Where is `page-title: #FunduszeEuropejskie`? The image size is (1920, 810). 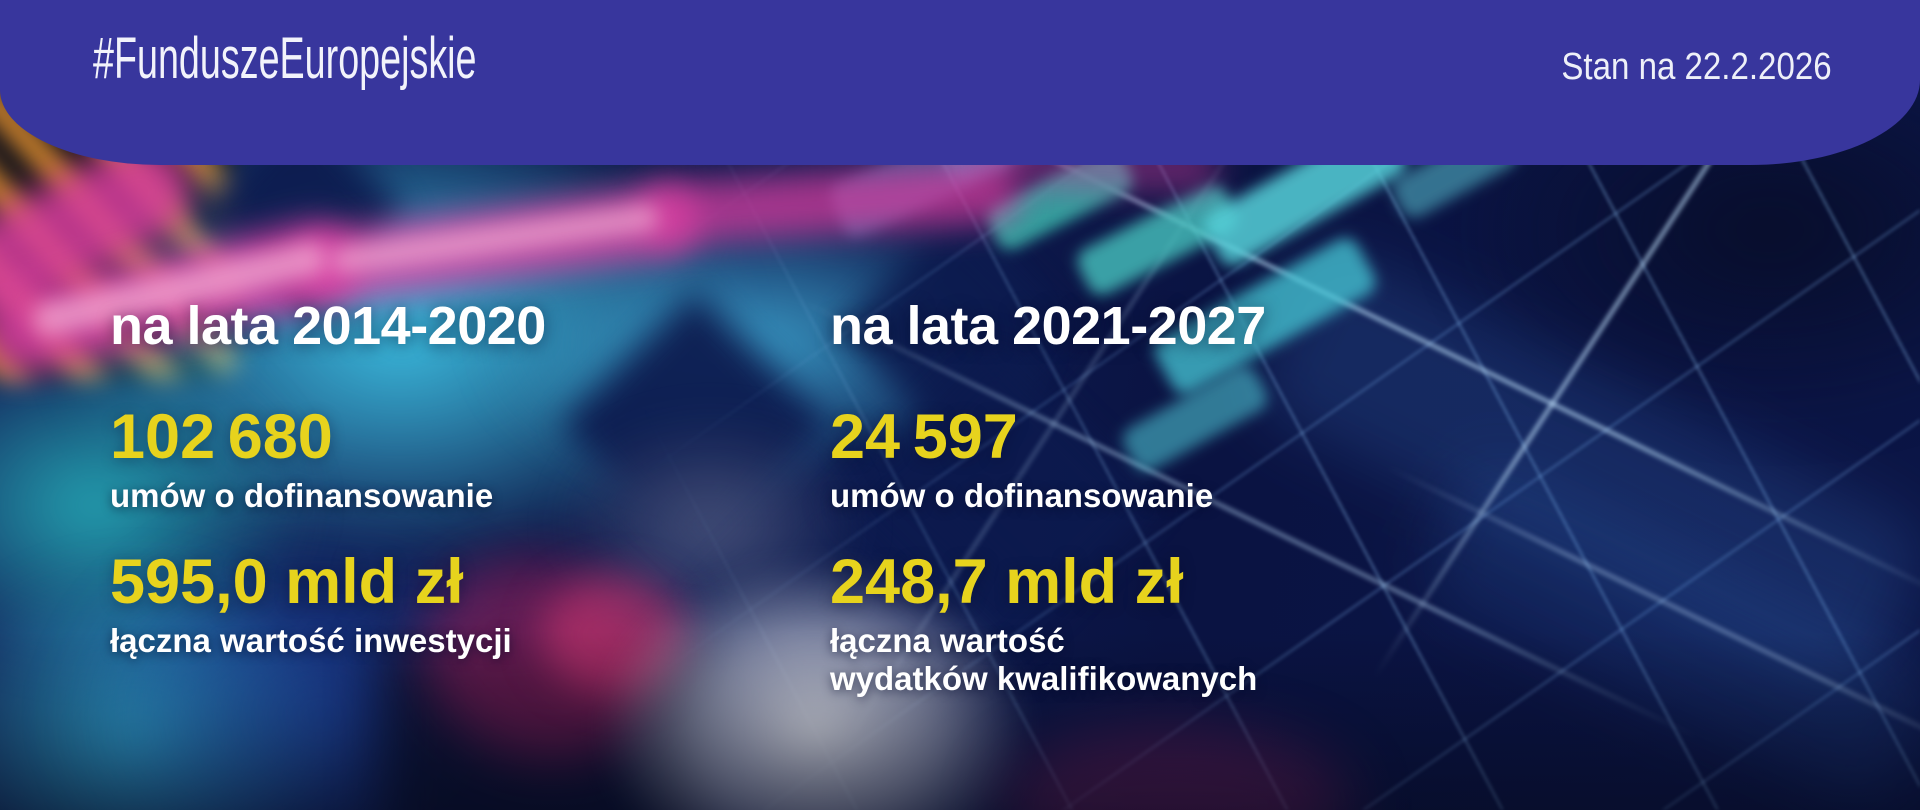
page-title: #FunduszeEuropejskie is located at coordinates (285, 58).